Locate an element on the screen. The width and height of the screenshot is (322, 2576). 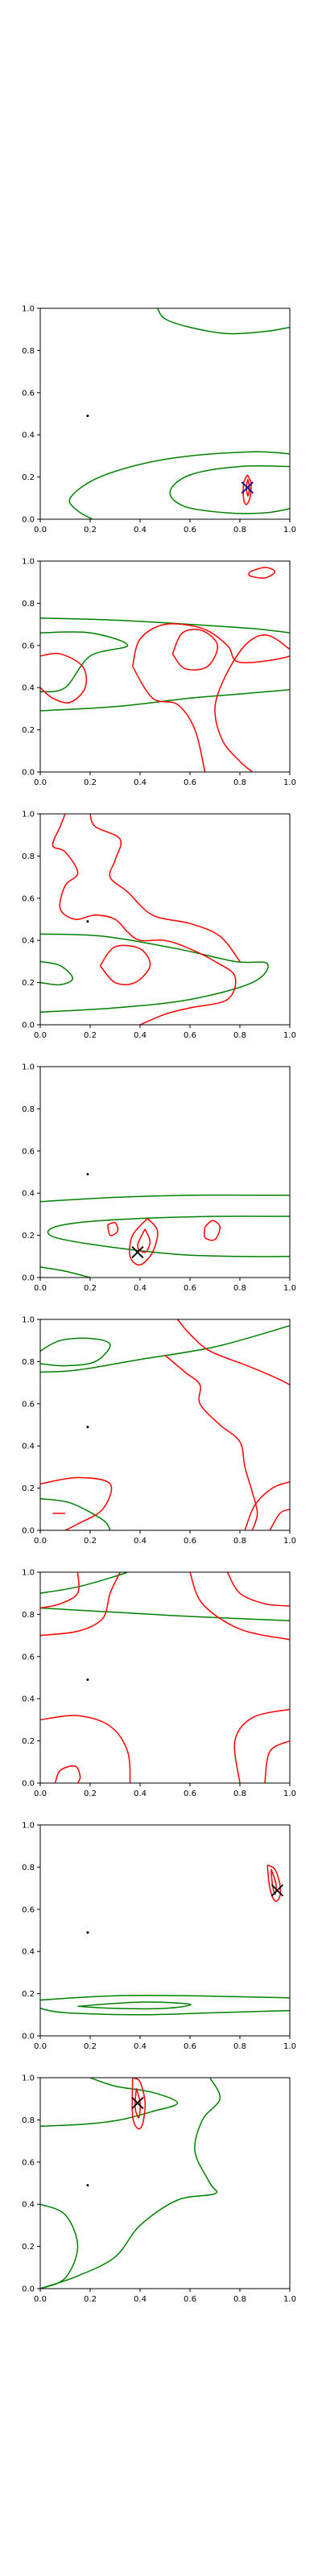
chart-panel-6: 0.0 0.2 0.4 0.6 0.8 1.0 0.0 0.2 0.4 0.6 0.8 1.0 is located at coordinates (159, 1684).